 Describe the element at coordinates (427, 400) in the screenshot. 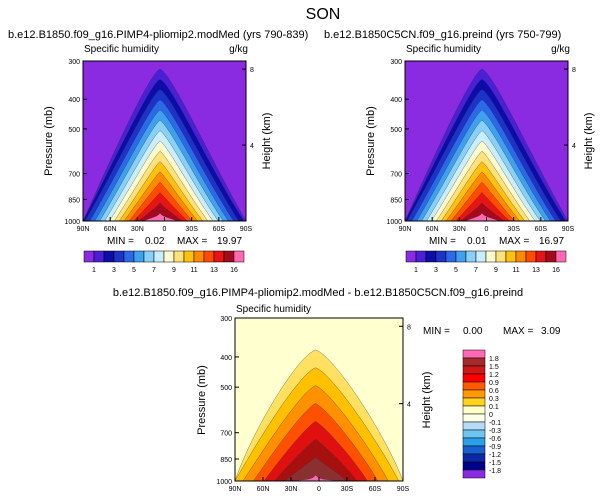

I see `panel-3-ylabel-right: Height (km)` at that location.